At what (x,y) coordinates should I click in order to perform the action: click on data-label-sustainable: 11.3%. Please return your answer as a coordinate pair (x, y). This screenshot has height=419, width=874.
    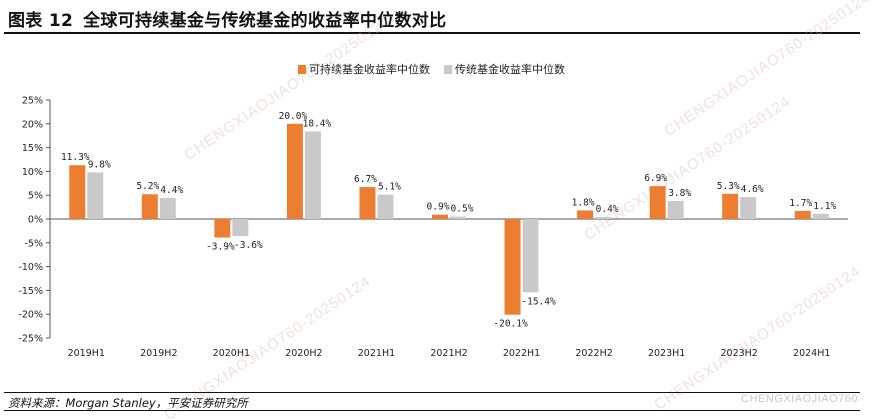
    Looking at the image, I should click on (75, 157).